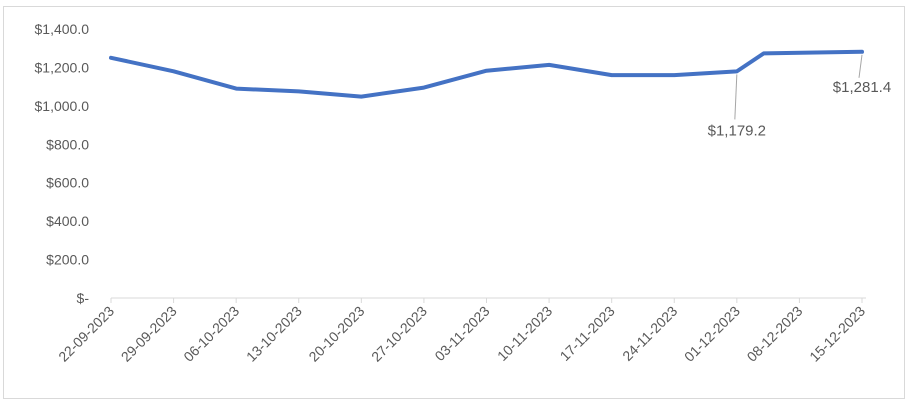  Describe the element at coordinates (524, 333) in the screenshot. I see `x-tick-label: 10-11-2023` at that location.